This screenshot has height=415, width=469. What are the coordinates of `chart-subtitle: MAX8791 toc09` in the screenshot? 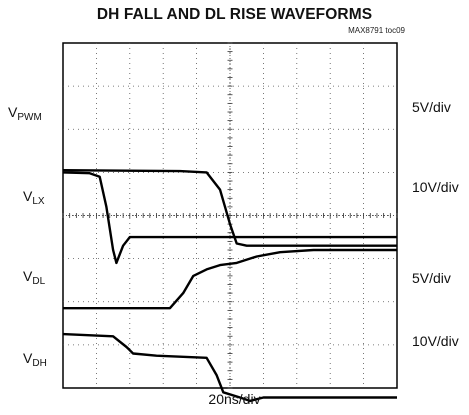 It's located at (376, 30).